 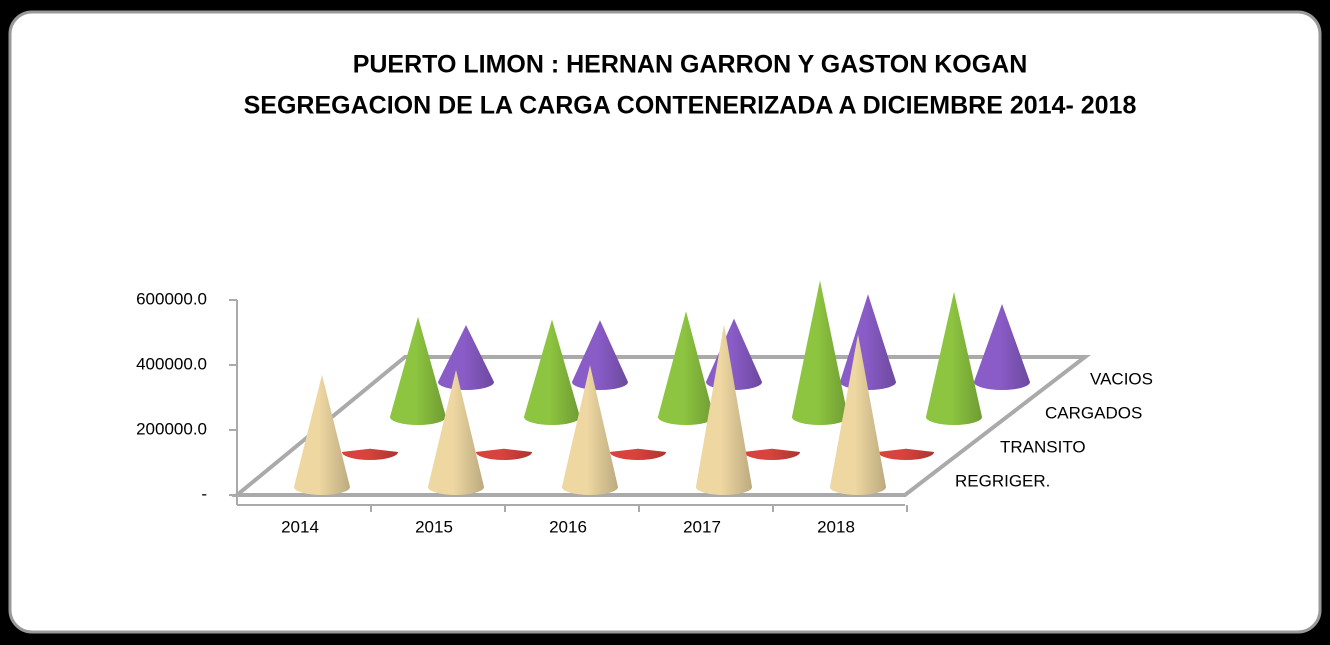 What do you see at coordinates (171, 428) in the screenshot?
I see `y-tick-label: 200000.0` at bounding box center [171, 428].